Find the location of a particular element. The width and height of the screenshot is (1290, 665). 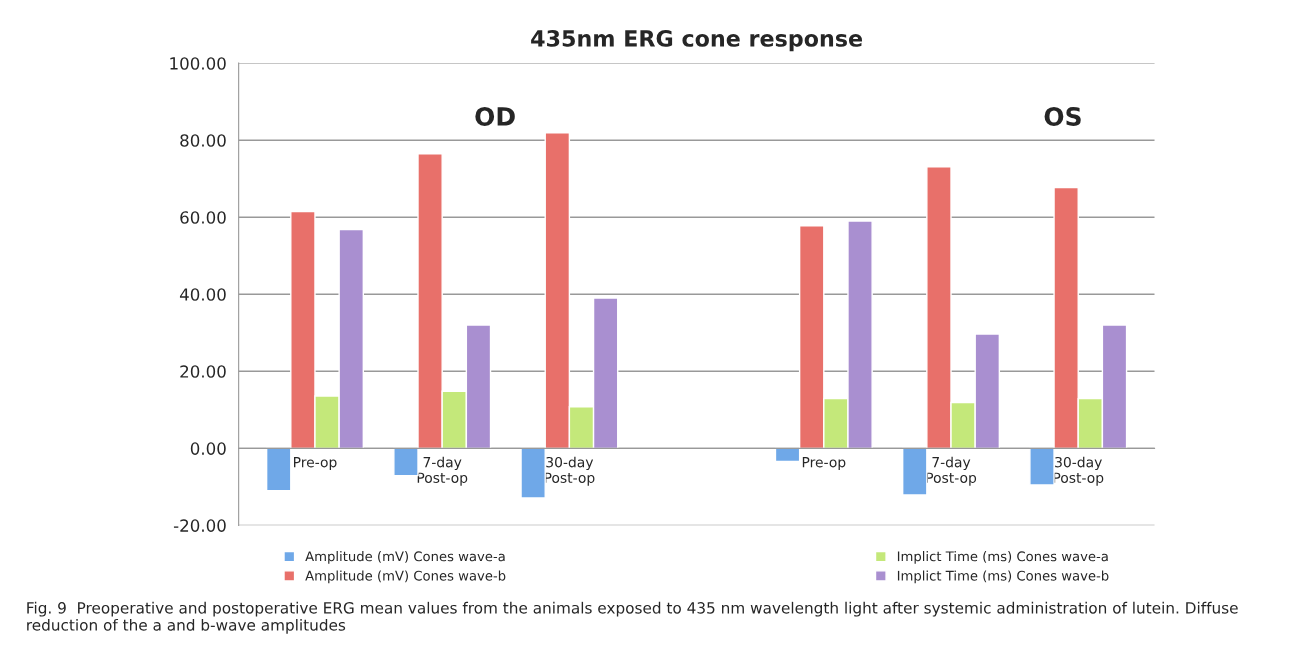

caption: Fig. 9 Preoperative and postoperative ERG mean values from the animals exposed to 435 nm wavelength light after systemic administration of lutein. Diffuse reduction of the a and b-wave amplitudes is located at coordinates (632, 617).